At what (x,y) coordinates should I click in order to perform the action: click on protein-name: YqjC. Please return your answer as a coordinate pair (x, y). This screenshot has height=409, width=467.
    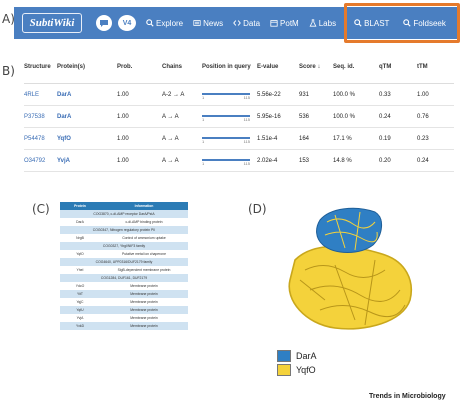
    Looking at the image, I should click on (80, 302).